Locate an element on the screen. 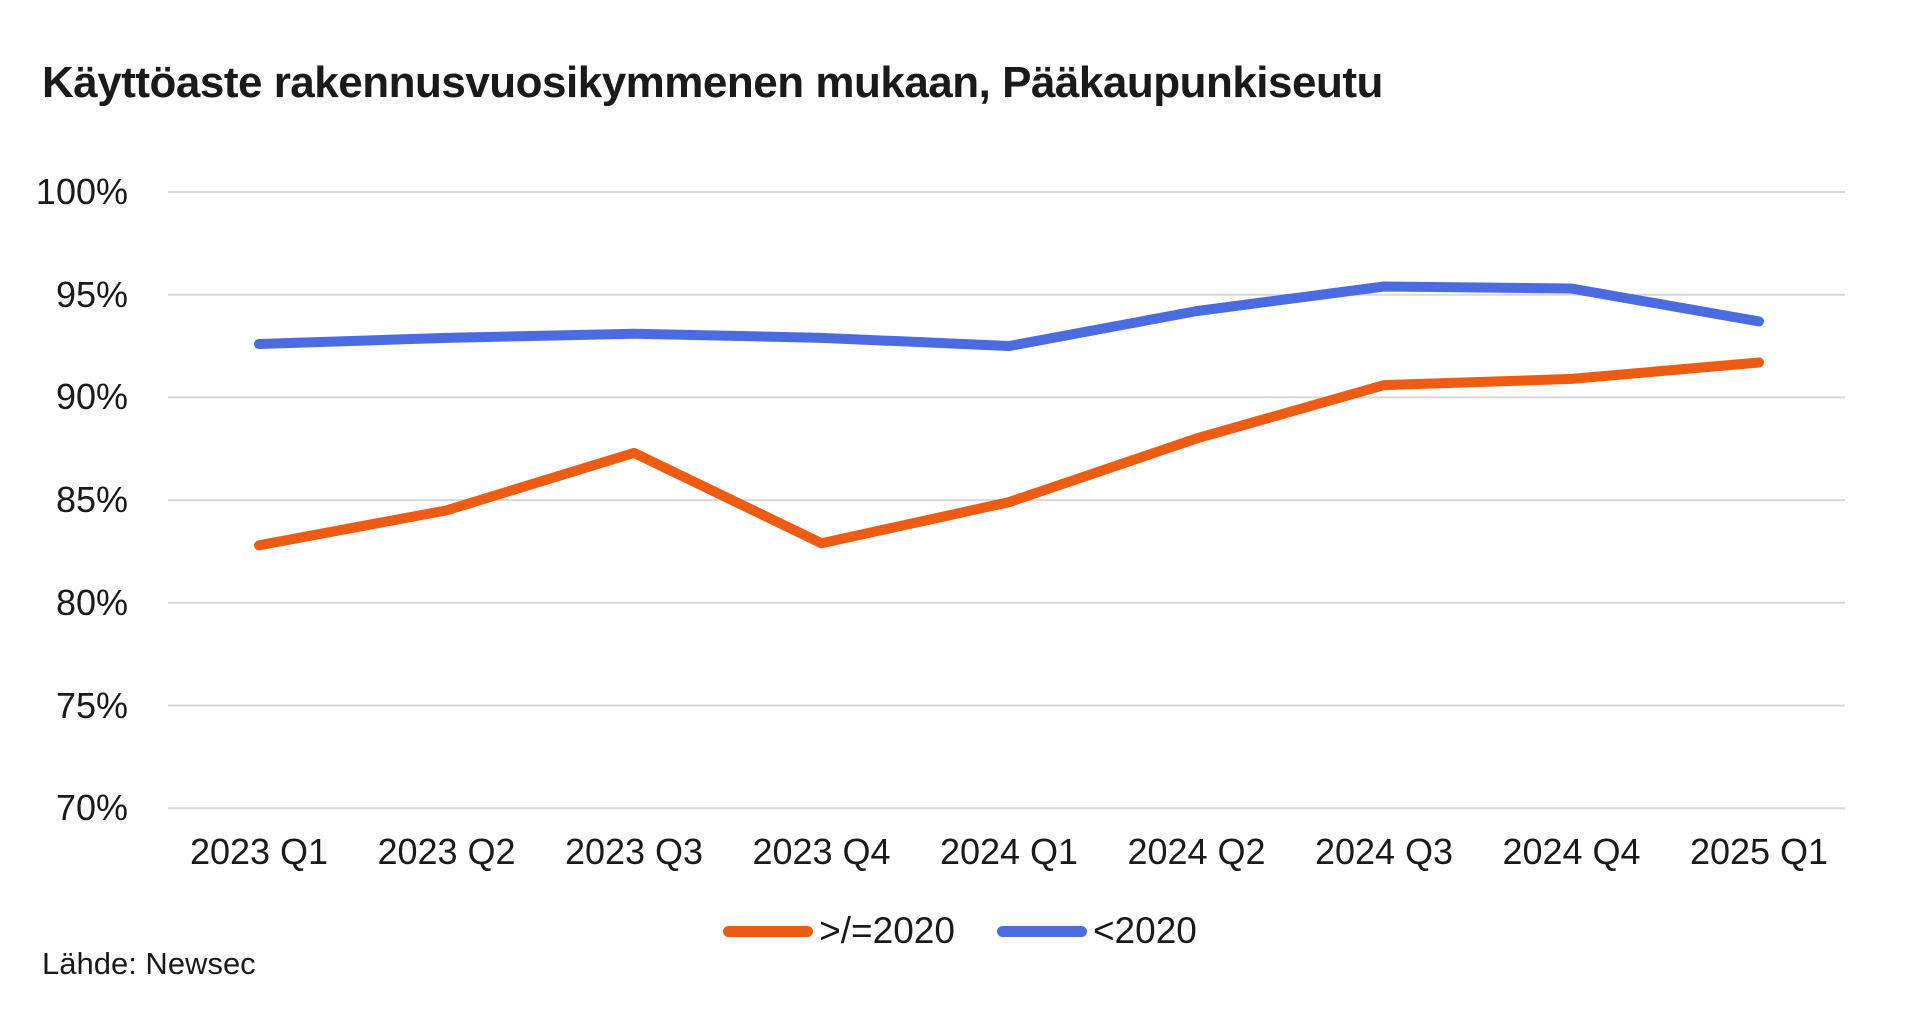 Image resolution: width=1920 pixels, height=1010 pixels. y-axis-tick-label: 80% is located at coordinates (91, 602).